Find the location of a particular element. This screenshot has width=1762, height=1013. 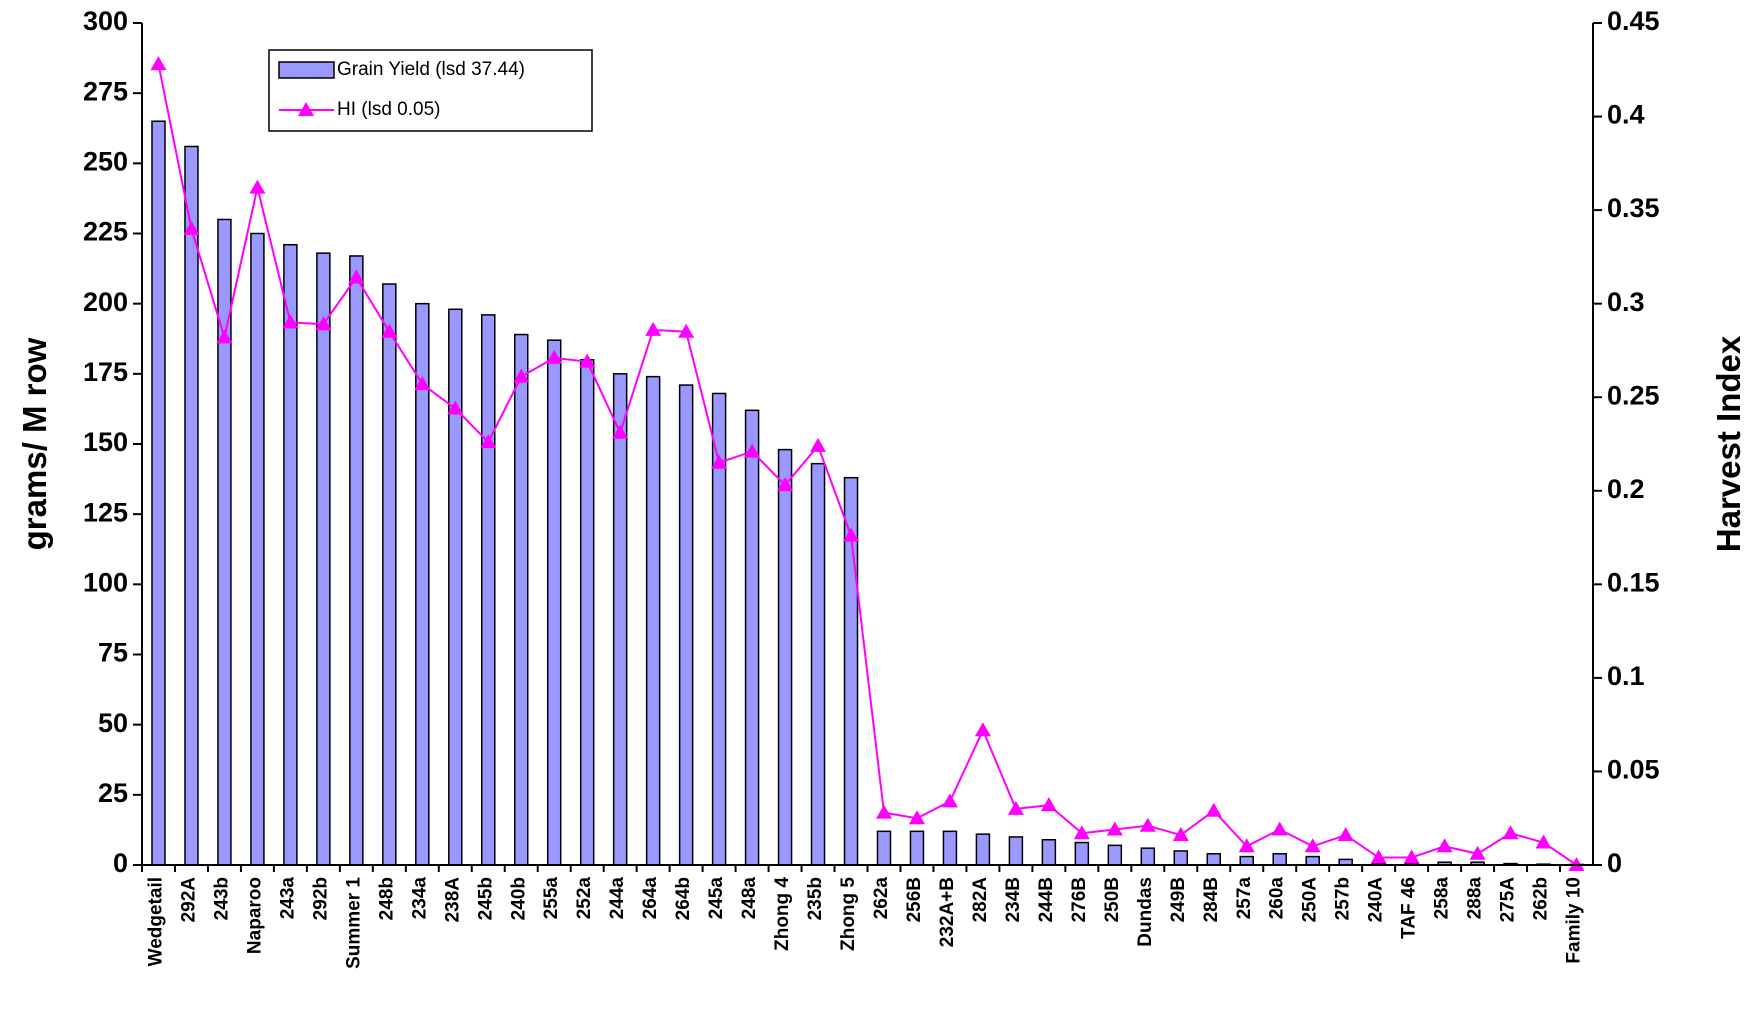

x-tick-label: Dundas is located at coordinates (1145, 912).